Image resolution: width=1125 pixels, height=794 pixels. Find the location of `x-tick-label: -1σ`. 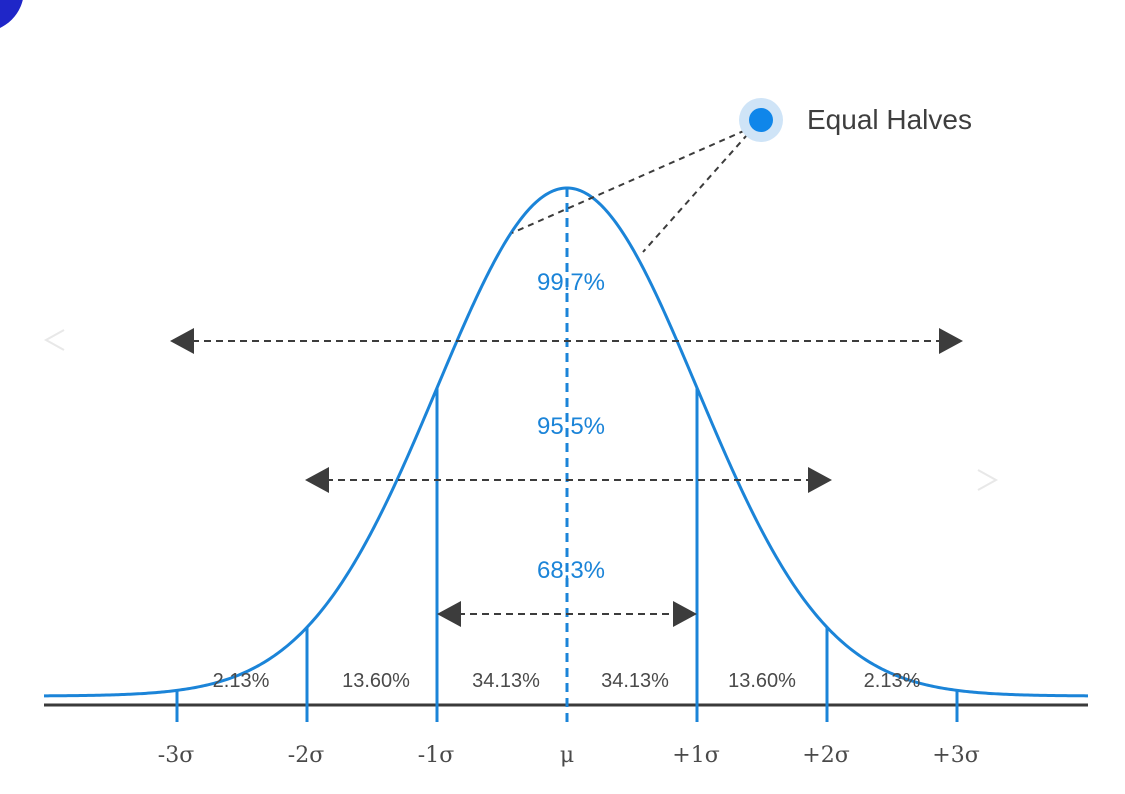

x-tick-label: -1σ is located at coordinates (436, 755).